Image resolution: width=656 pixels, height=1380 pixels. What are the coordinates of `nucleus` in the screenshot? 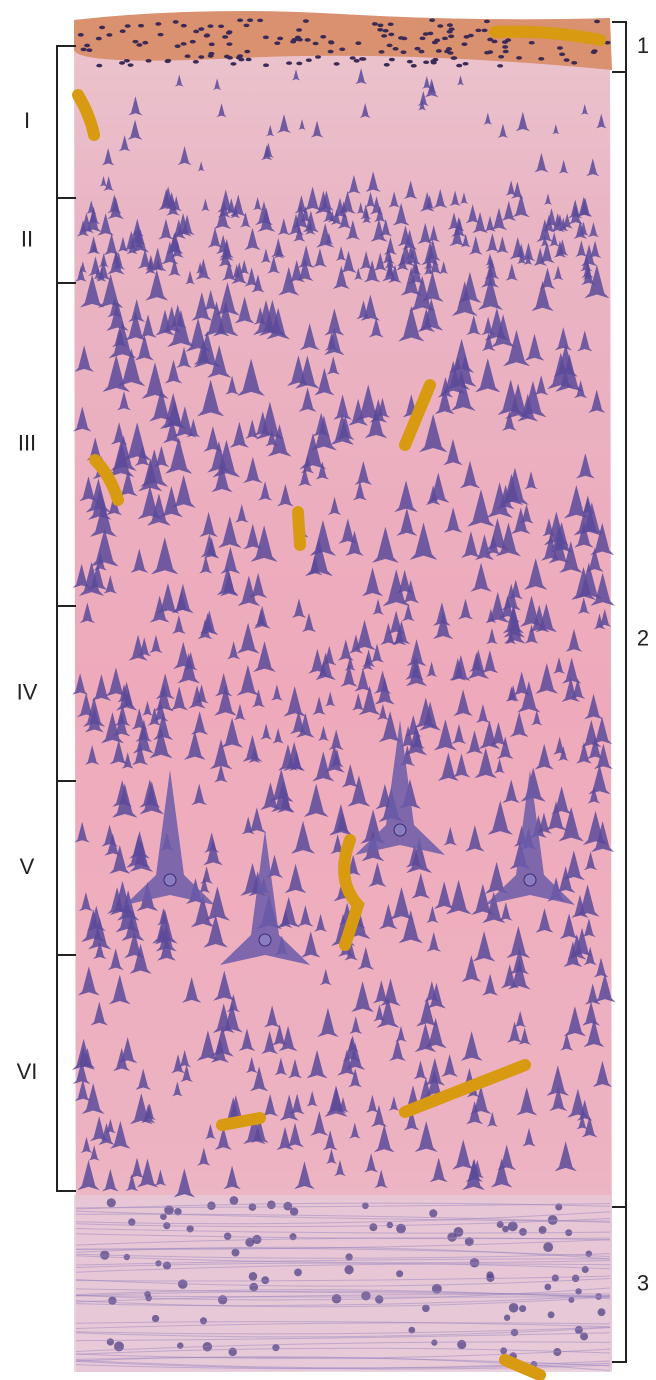 It's located at (265, 940).